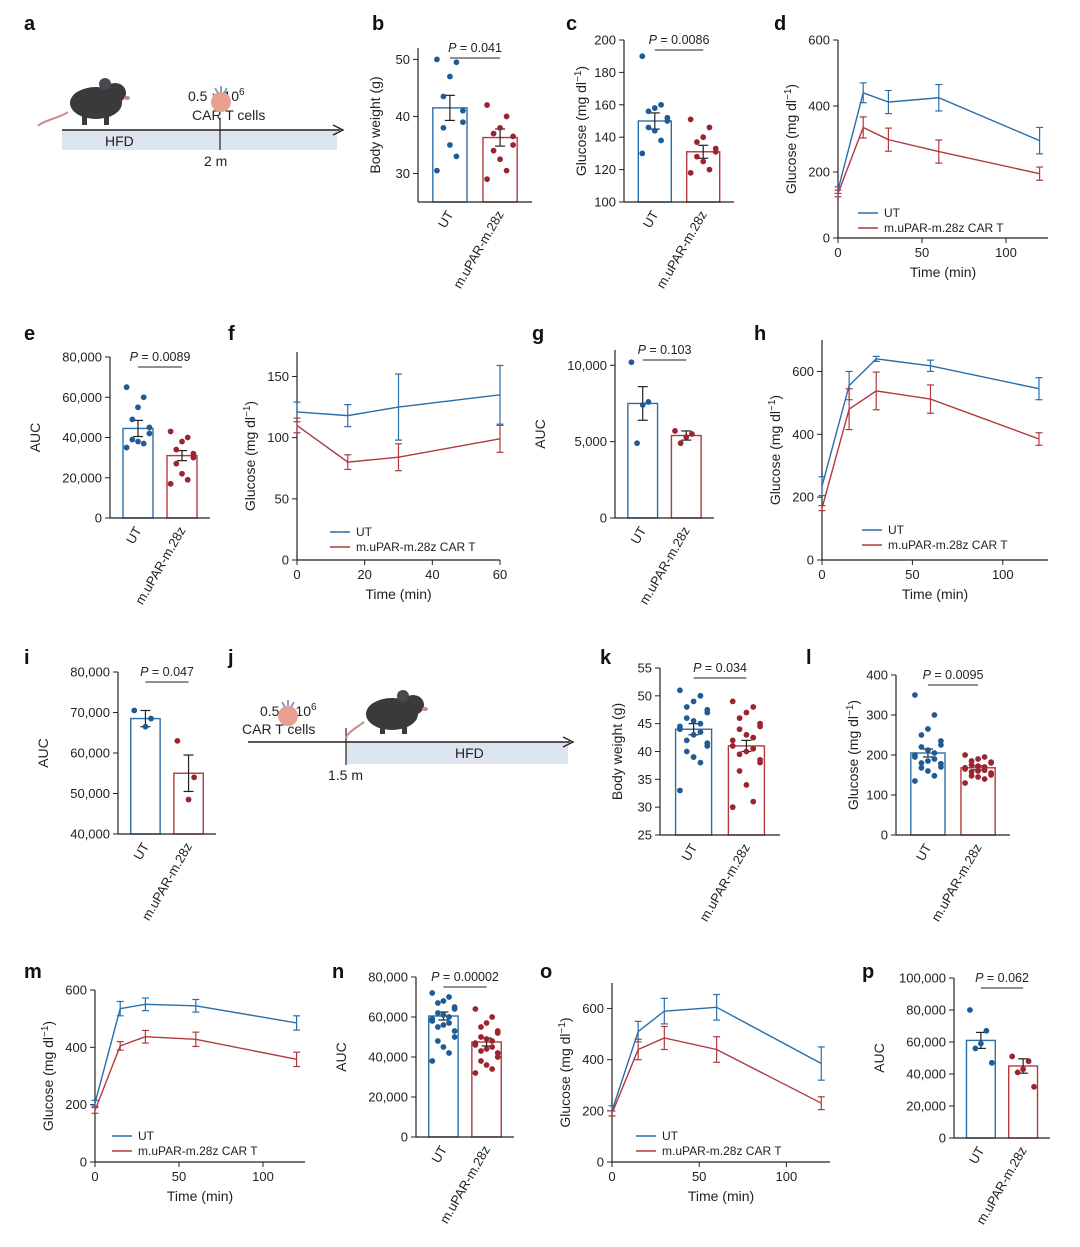  I want to click on panel-label-o: o, so click(546, 972).